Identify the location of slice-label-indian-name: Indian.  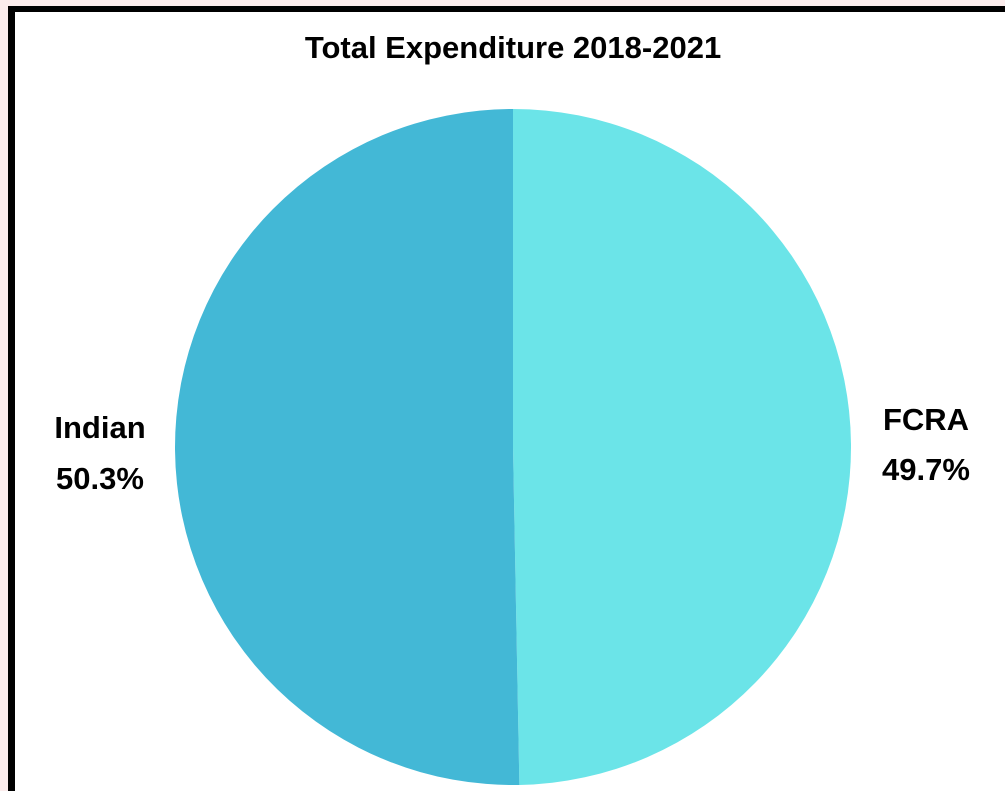
(99, 427).